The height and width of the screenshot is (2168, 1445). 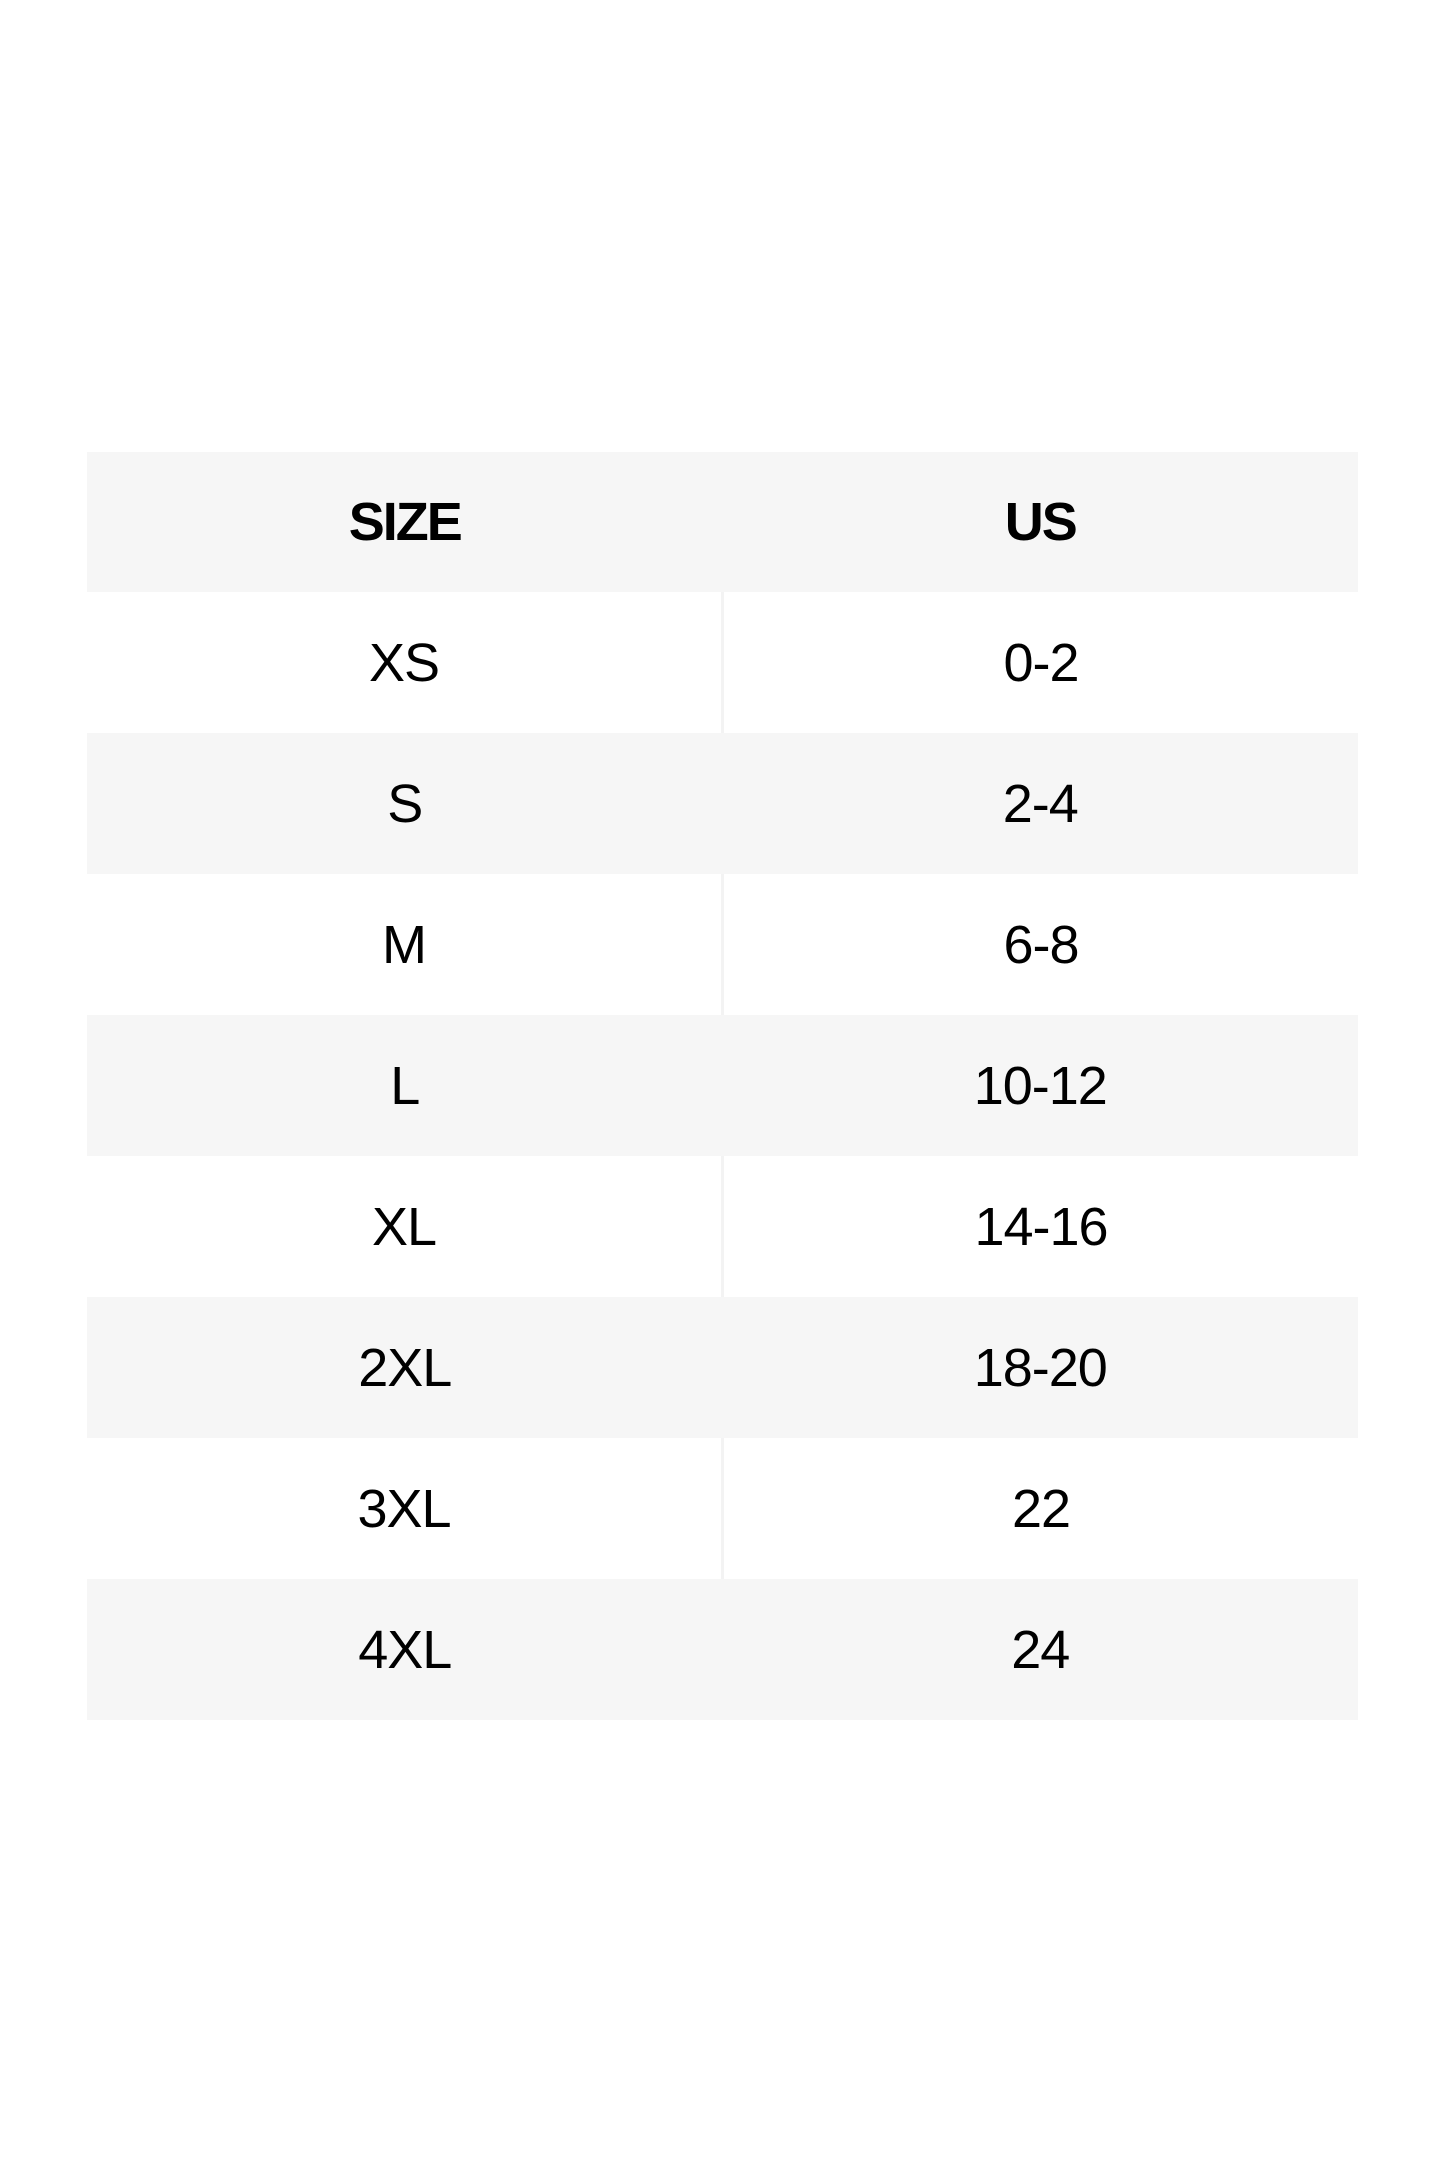 I want to click on table-row: M 6-8, so click(x=722, y=944).